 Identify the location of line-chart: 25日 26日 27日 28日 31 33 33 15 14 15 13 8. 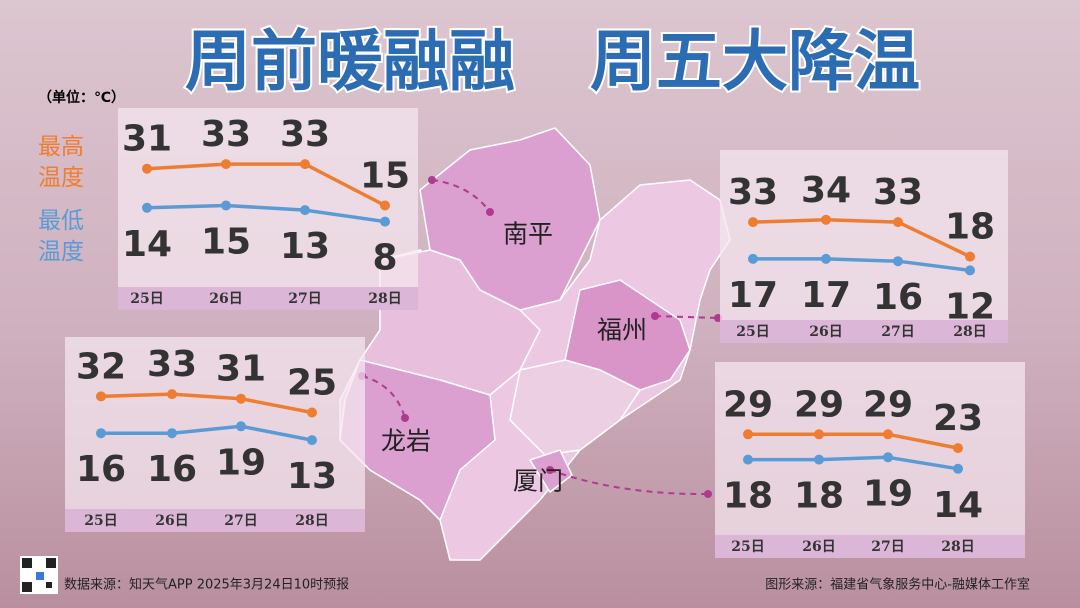
(268, 209).